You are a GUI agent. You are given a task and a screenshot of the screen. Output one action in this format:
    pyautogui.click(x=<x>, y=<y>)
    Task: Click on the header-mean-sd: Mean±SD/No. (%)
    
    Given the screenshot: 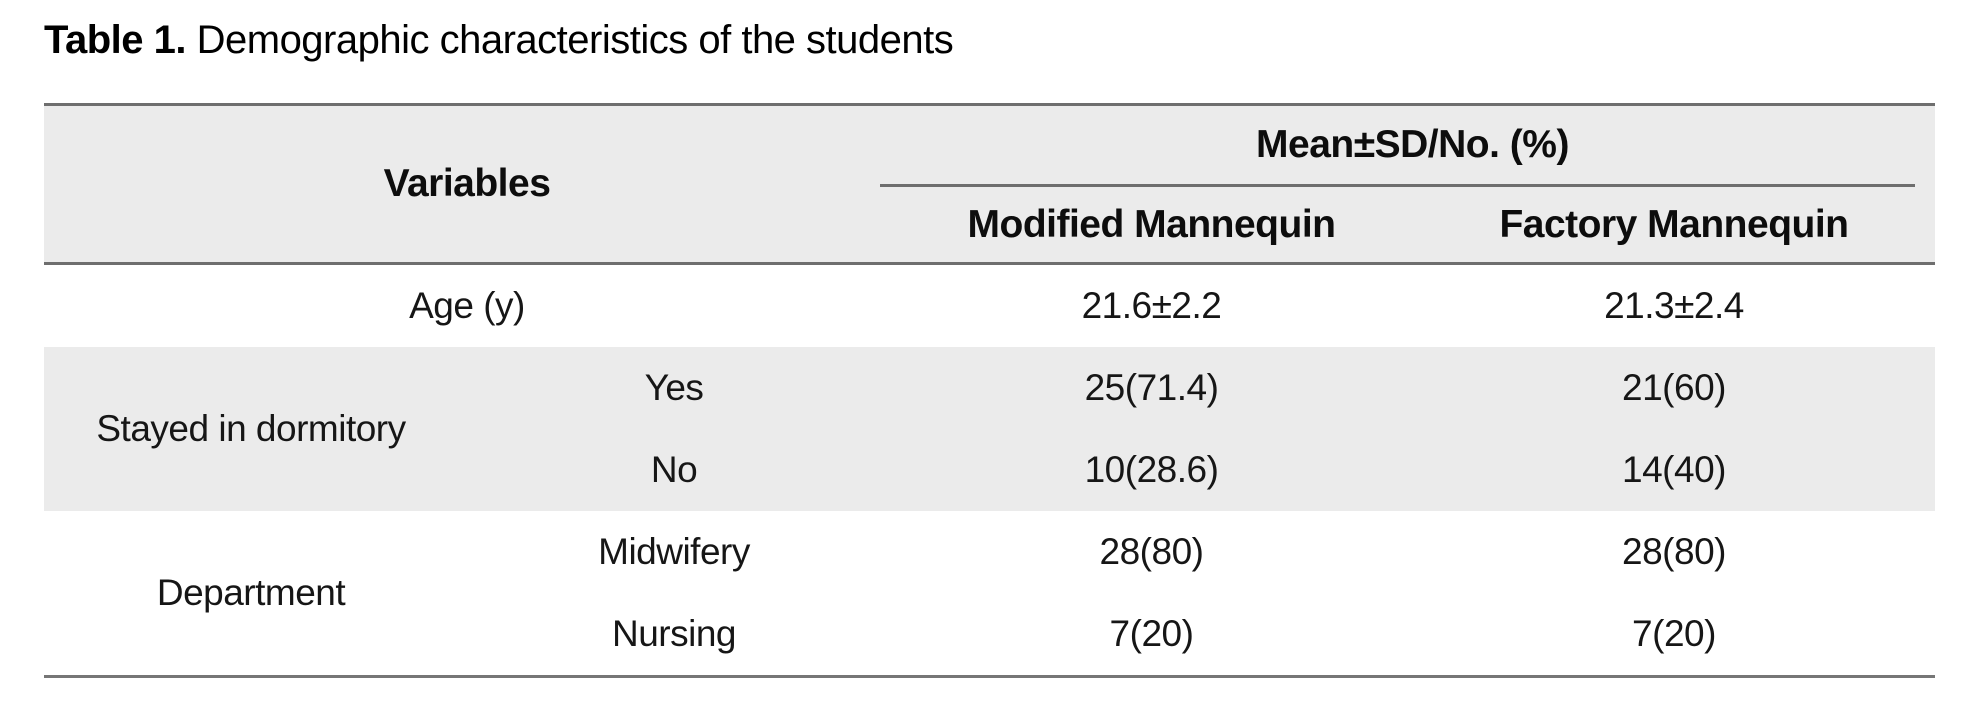 What is the action you would take?
    pyautogui.click(x=1412, y=144)
    